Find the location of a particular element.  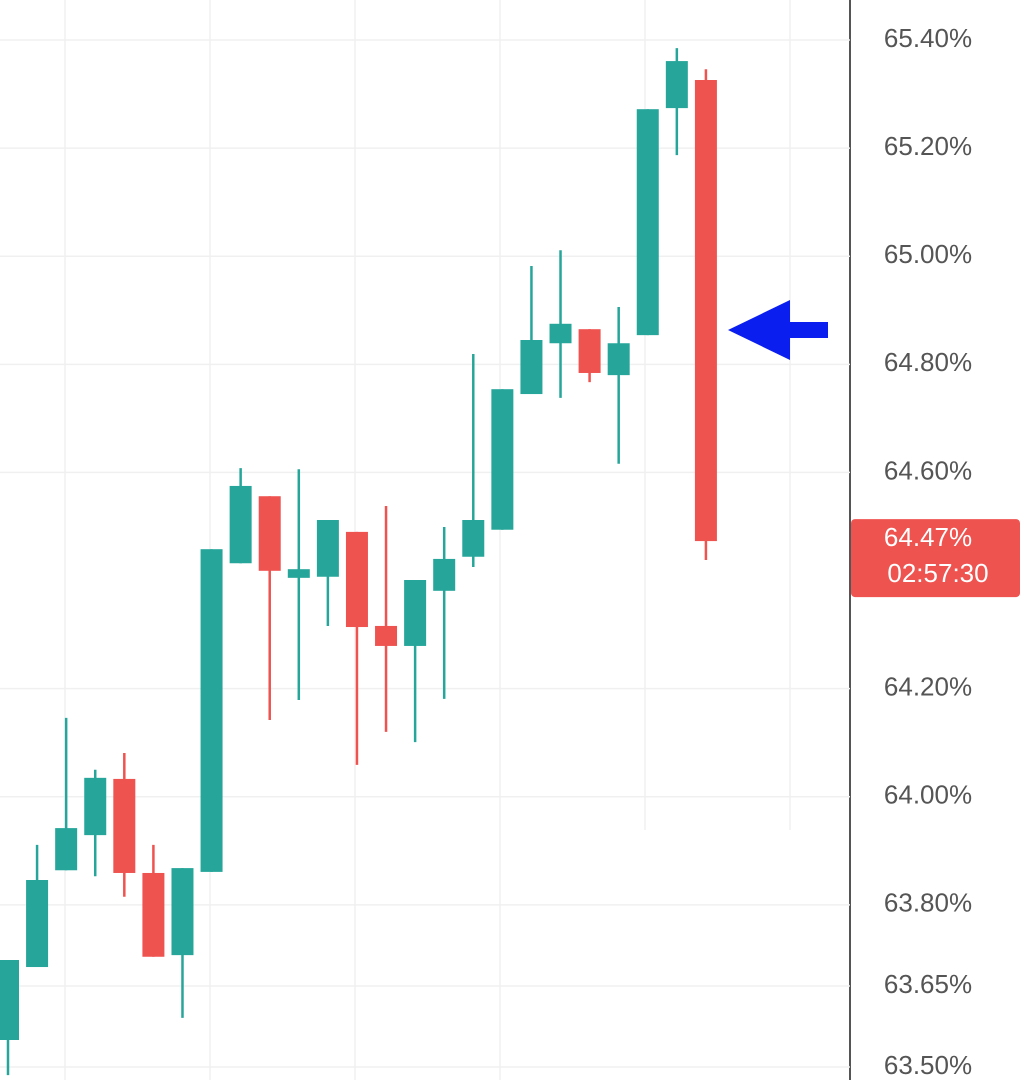

y-tick-label: 64.00% is located at coordinates (928, 795).